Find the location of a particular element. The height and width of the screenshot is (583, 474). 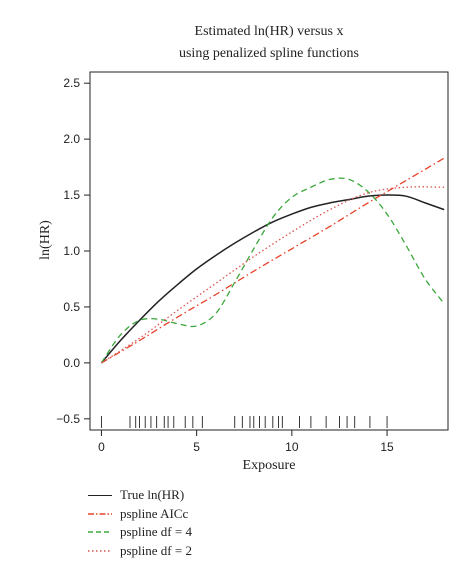

y-tick-label: 2.0 is located at coordinates (71, 139).